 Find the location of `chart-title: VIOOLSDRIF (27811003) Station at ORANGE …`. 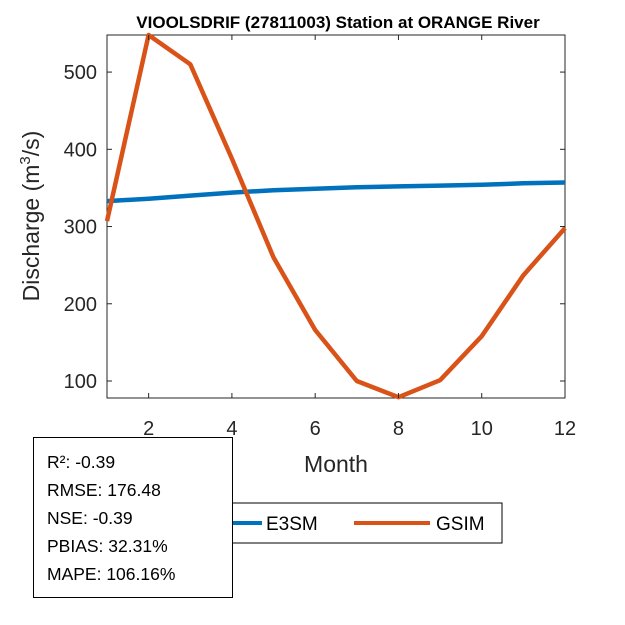

chart-title: VIOOLSDRIF (27811003) Station at ORANGE … is located at coordinates (338, 22).